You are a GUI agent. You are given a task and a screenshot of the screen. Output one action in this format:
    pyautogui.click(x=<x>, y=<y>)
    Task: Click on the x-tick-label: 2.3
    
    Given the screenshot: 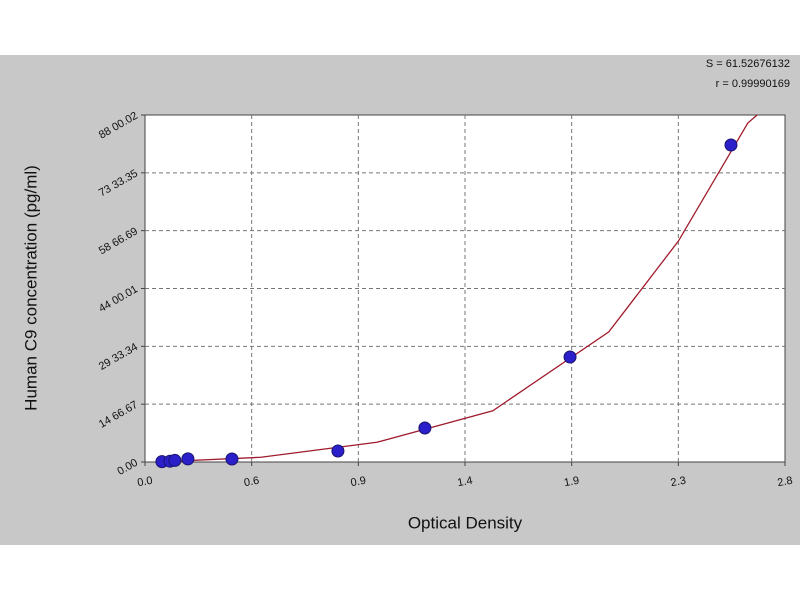 What is the action you would take?
    pyautogui.click(x=678, y=482)
    